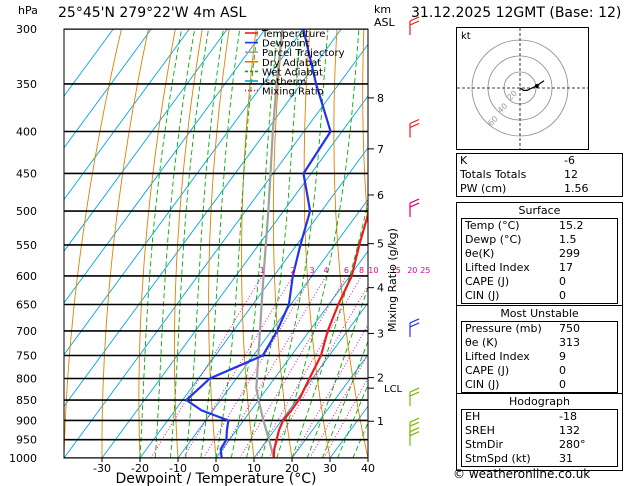 The height and width of the screenshot is (486, 629). Describe the element at coordinates (425, 270) in the screenshot. I see `mixing-ratio-label: 25` at that location.